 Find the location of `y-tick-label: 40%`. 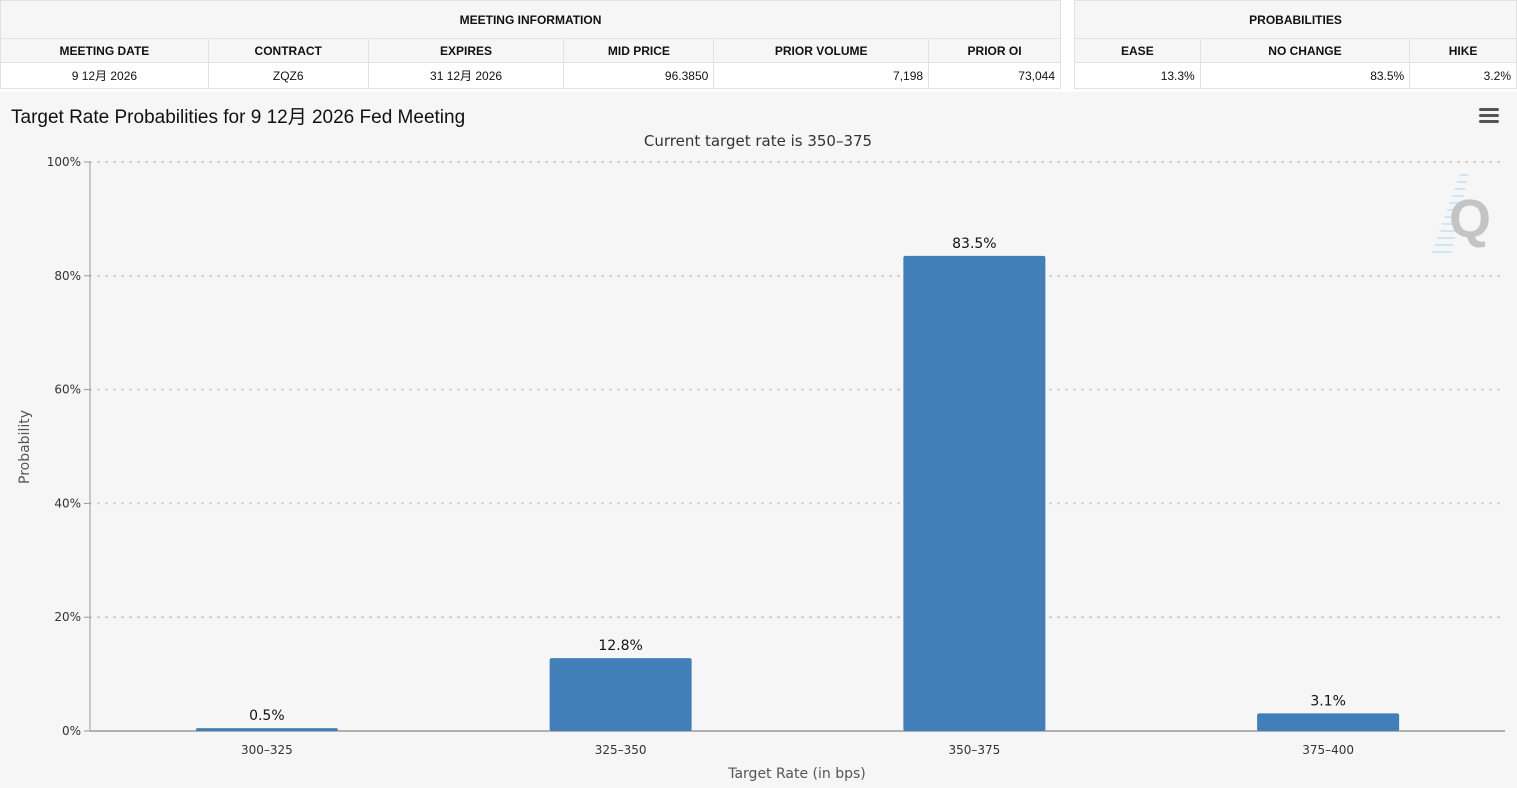

y-tick-label: 40% is located at coordinates (67, 503).